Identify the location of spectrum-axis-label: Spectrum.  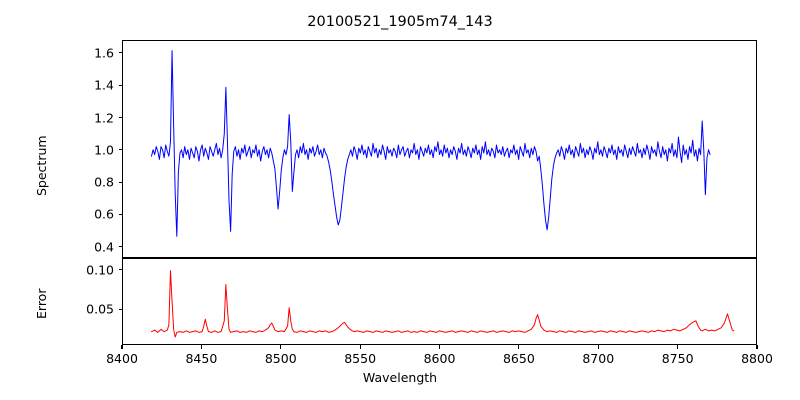
(41, 165).